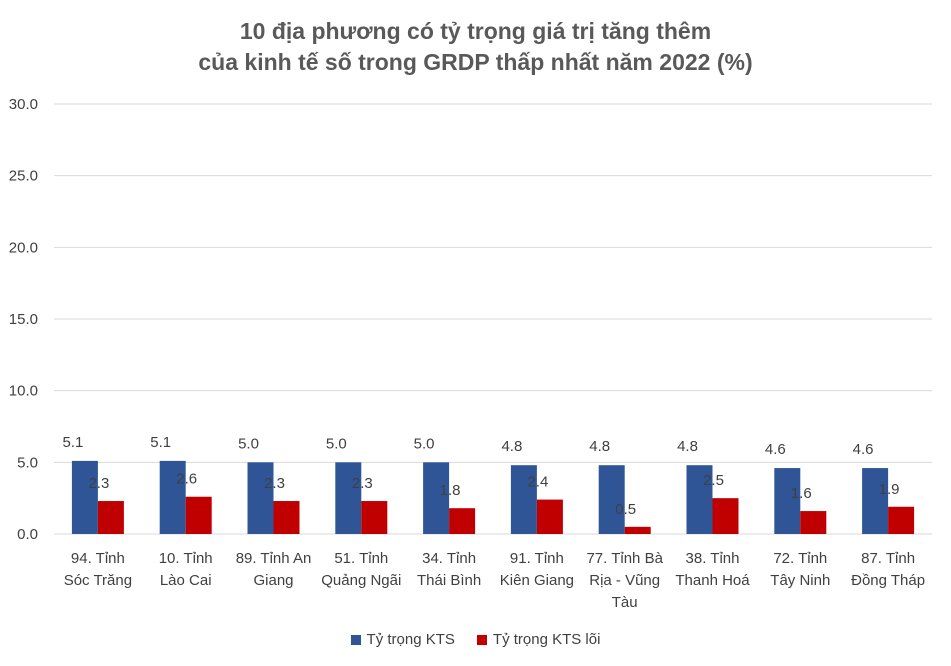  What do you see at coordinates (624, 558) in the screenshot?
I see `x-category-label: 77. Tỉnh Bà` at bounding box center [624, 558].